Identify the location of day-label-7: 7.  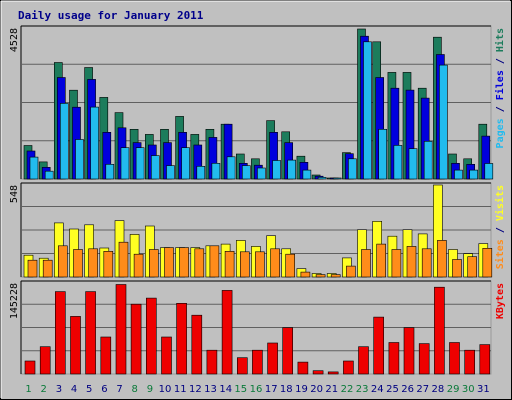
(119, 389).